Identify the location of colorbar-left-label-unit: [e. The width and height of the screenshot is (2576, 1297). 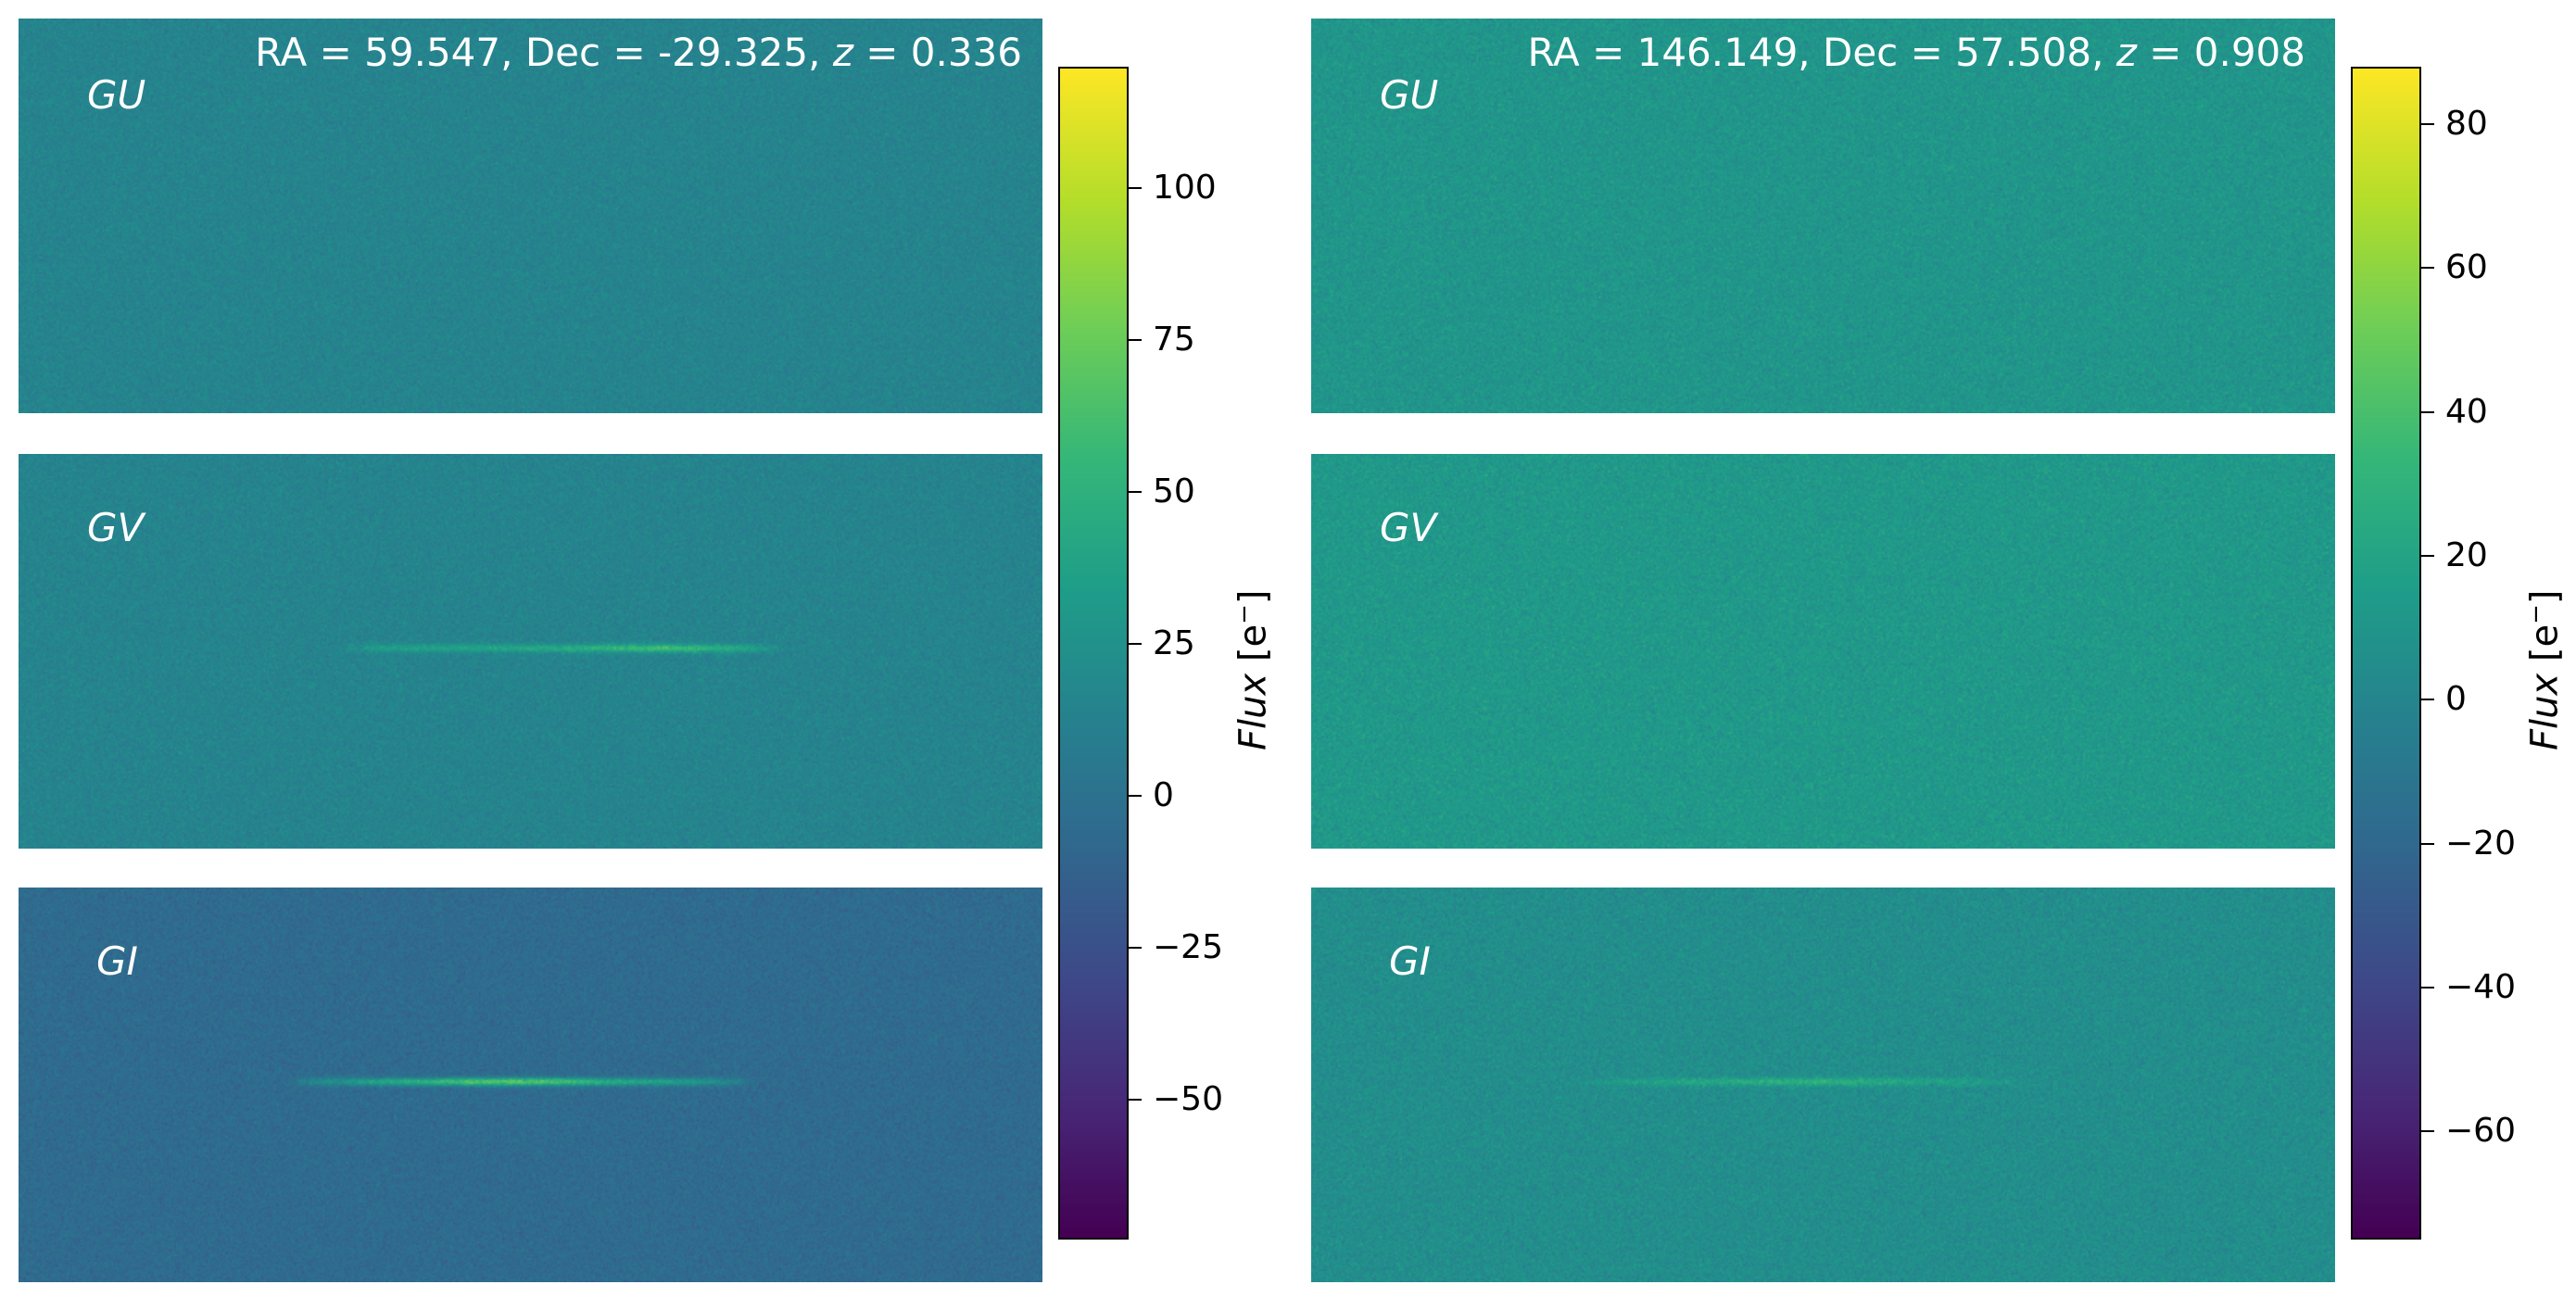
(1252, 642).